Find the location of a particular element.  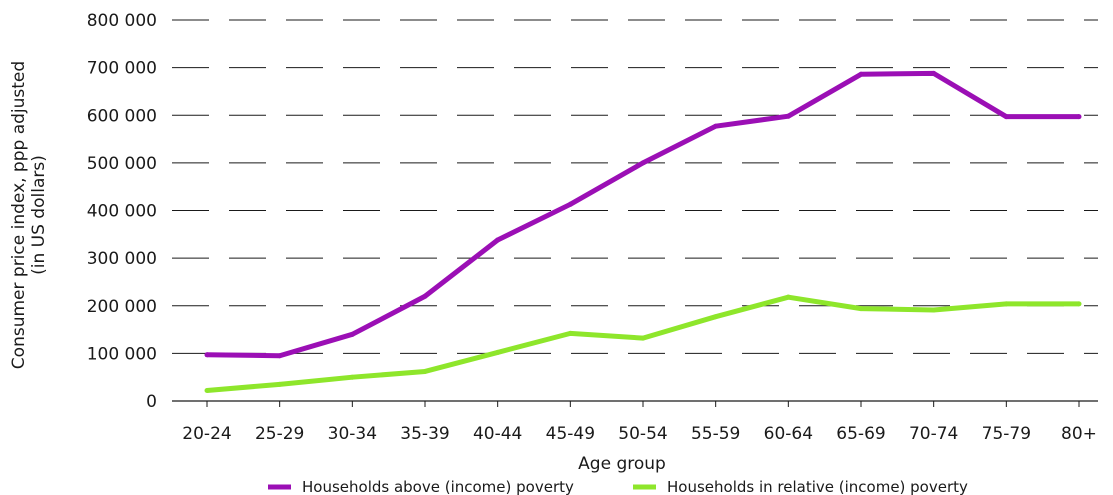

y-tick-label: 500 000 is located at coordinates (122, 164).